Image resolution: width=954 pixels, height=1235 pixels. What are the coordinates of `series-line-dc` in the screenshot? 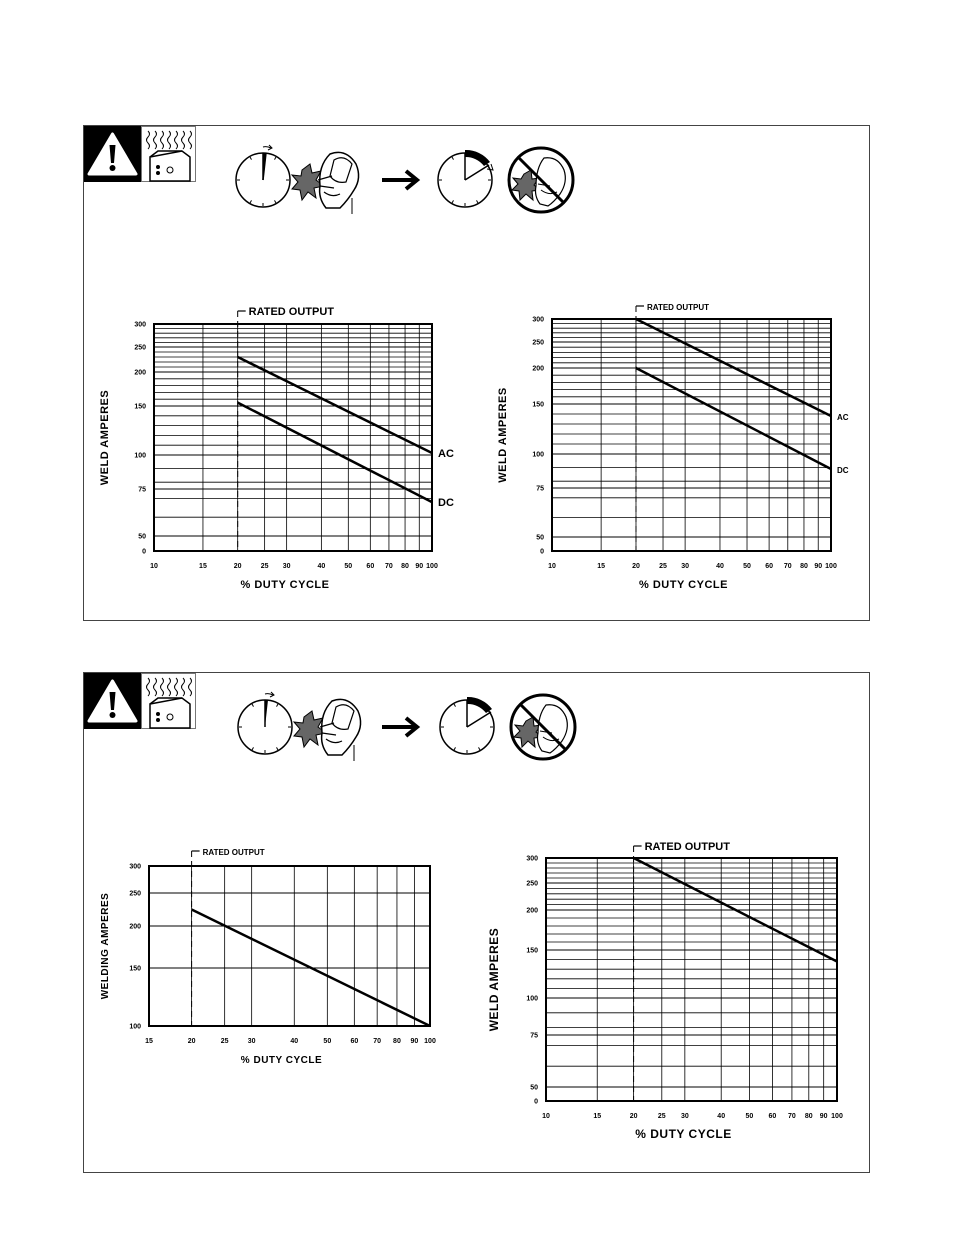 It's located at (335, 452).